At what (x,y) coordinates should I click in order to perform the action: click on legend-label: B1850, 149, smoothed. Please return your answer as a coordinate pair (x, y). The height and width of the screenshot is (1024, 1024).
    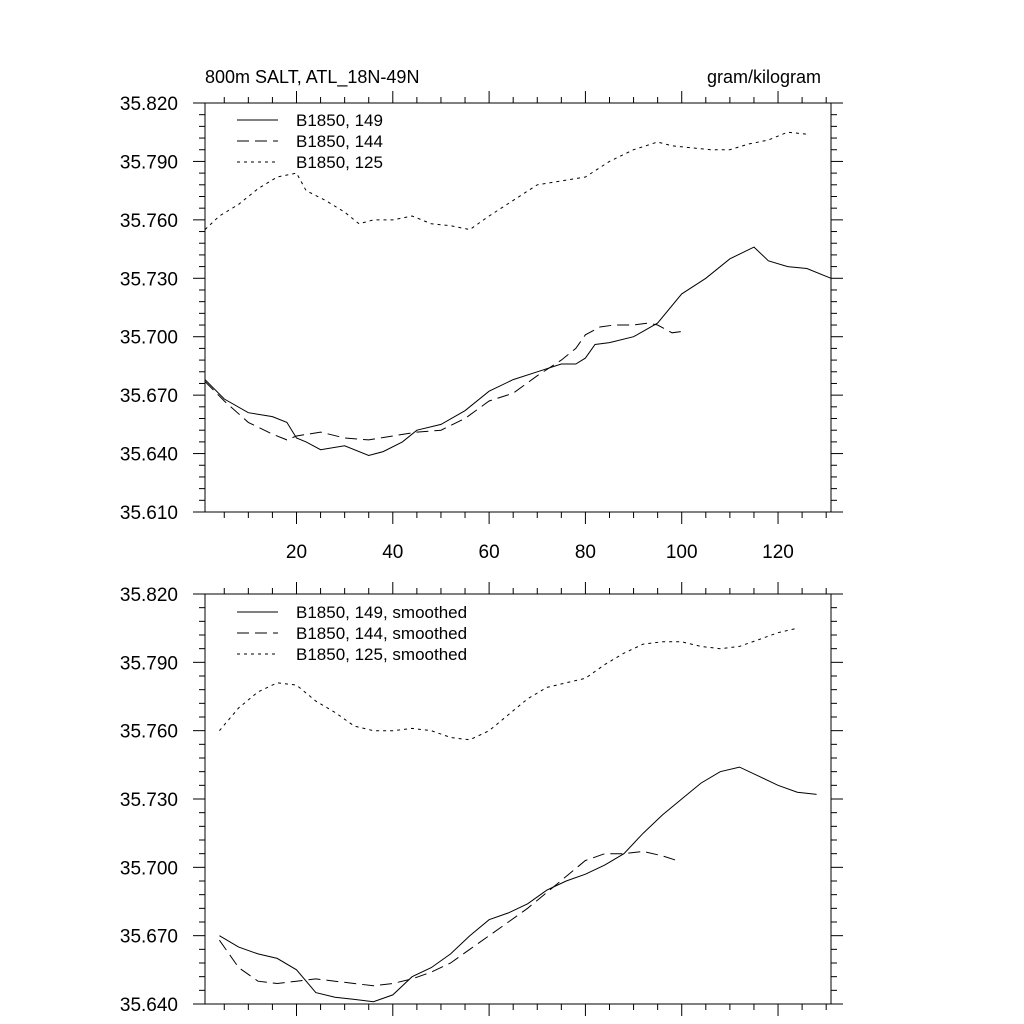
    Looking at the image, I should click on (381, 612).